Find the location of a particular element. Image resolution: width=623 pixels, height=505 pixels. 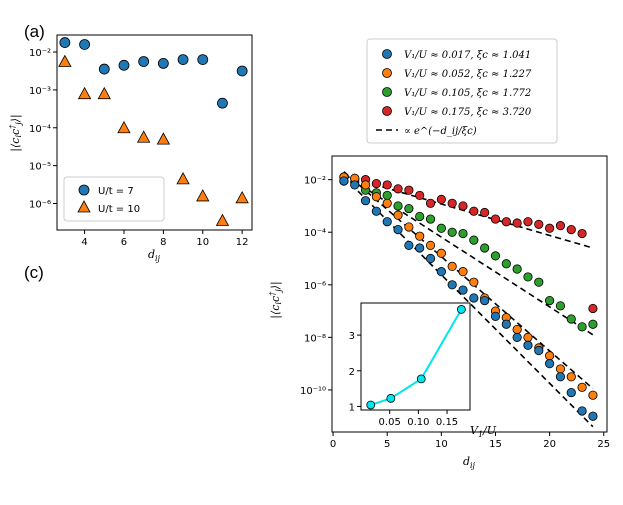

panel-a-frame is located at coordinates (154, 132).